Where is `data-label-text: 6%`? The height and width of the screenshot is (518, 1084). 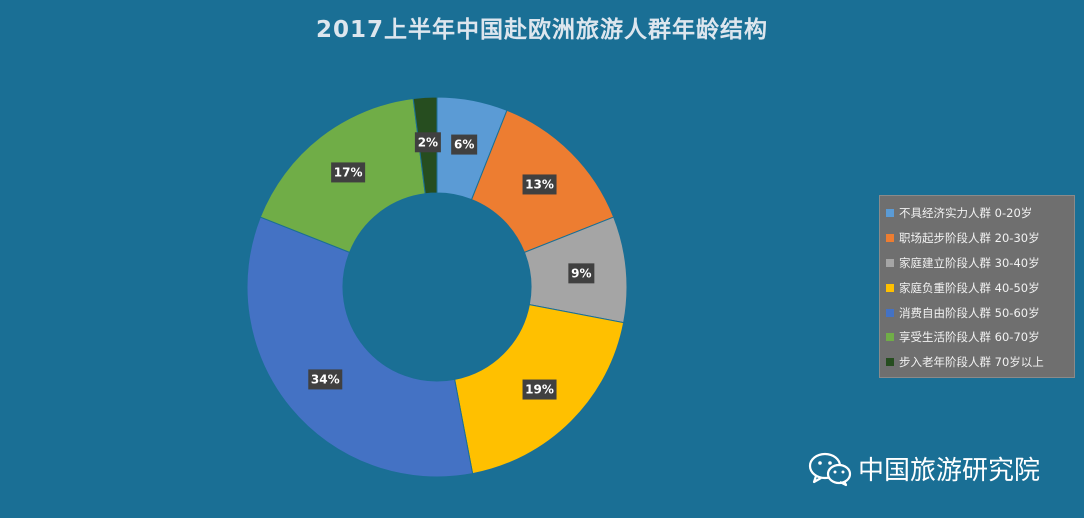 data-label-text: 6% is located at coordinates (464, 145).